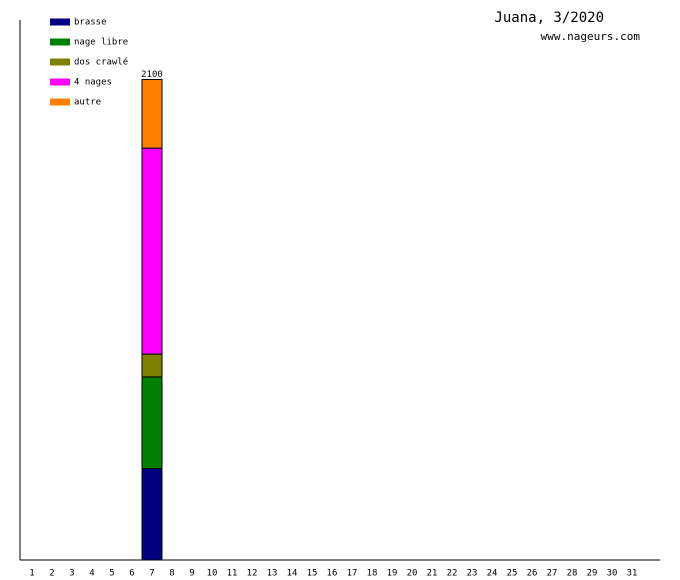 This screenshot has height=580, width=680. I want to click on total-label: 2100, so click(152, 75).